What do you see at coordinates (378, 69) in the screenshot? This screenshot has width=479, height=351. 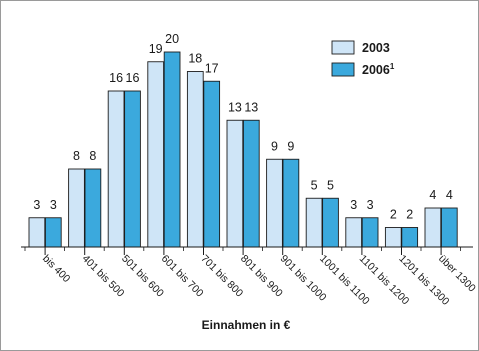 I see `legend-label-2006: 20061` at bounding box center [378, 69].